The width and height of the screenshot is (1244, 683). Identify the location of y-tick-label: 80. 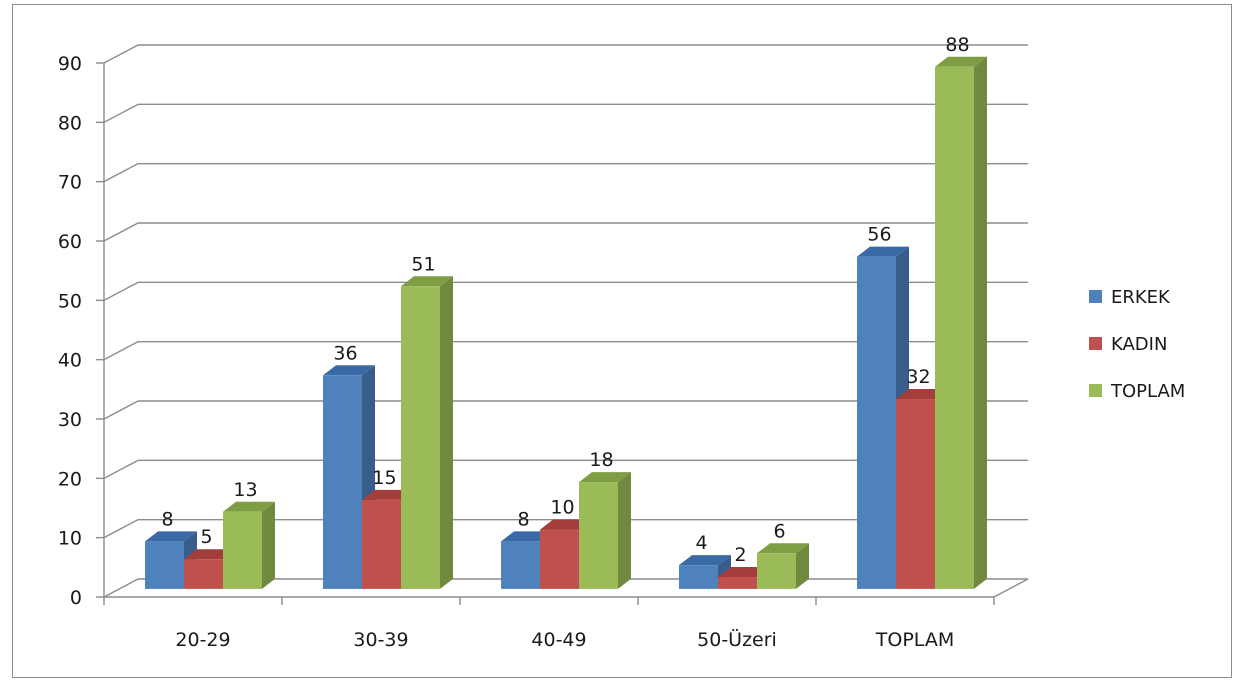
(70, 123).